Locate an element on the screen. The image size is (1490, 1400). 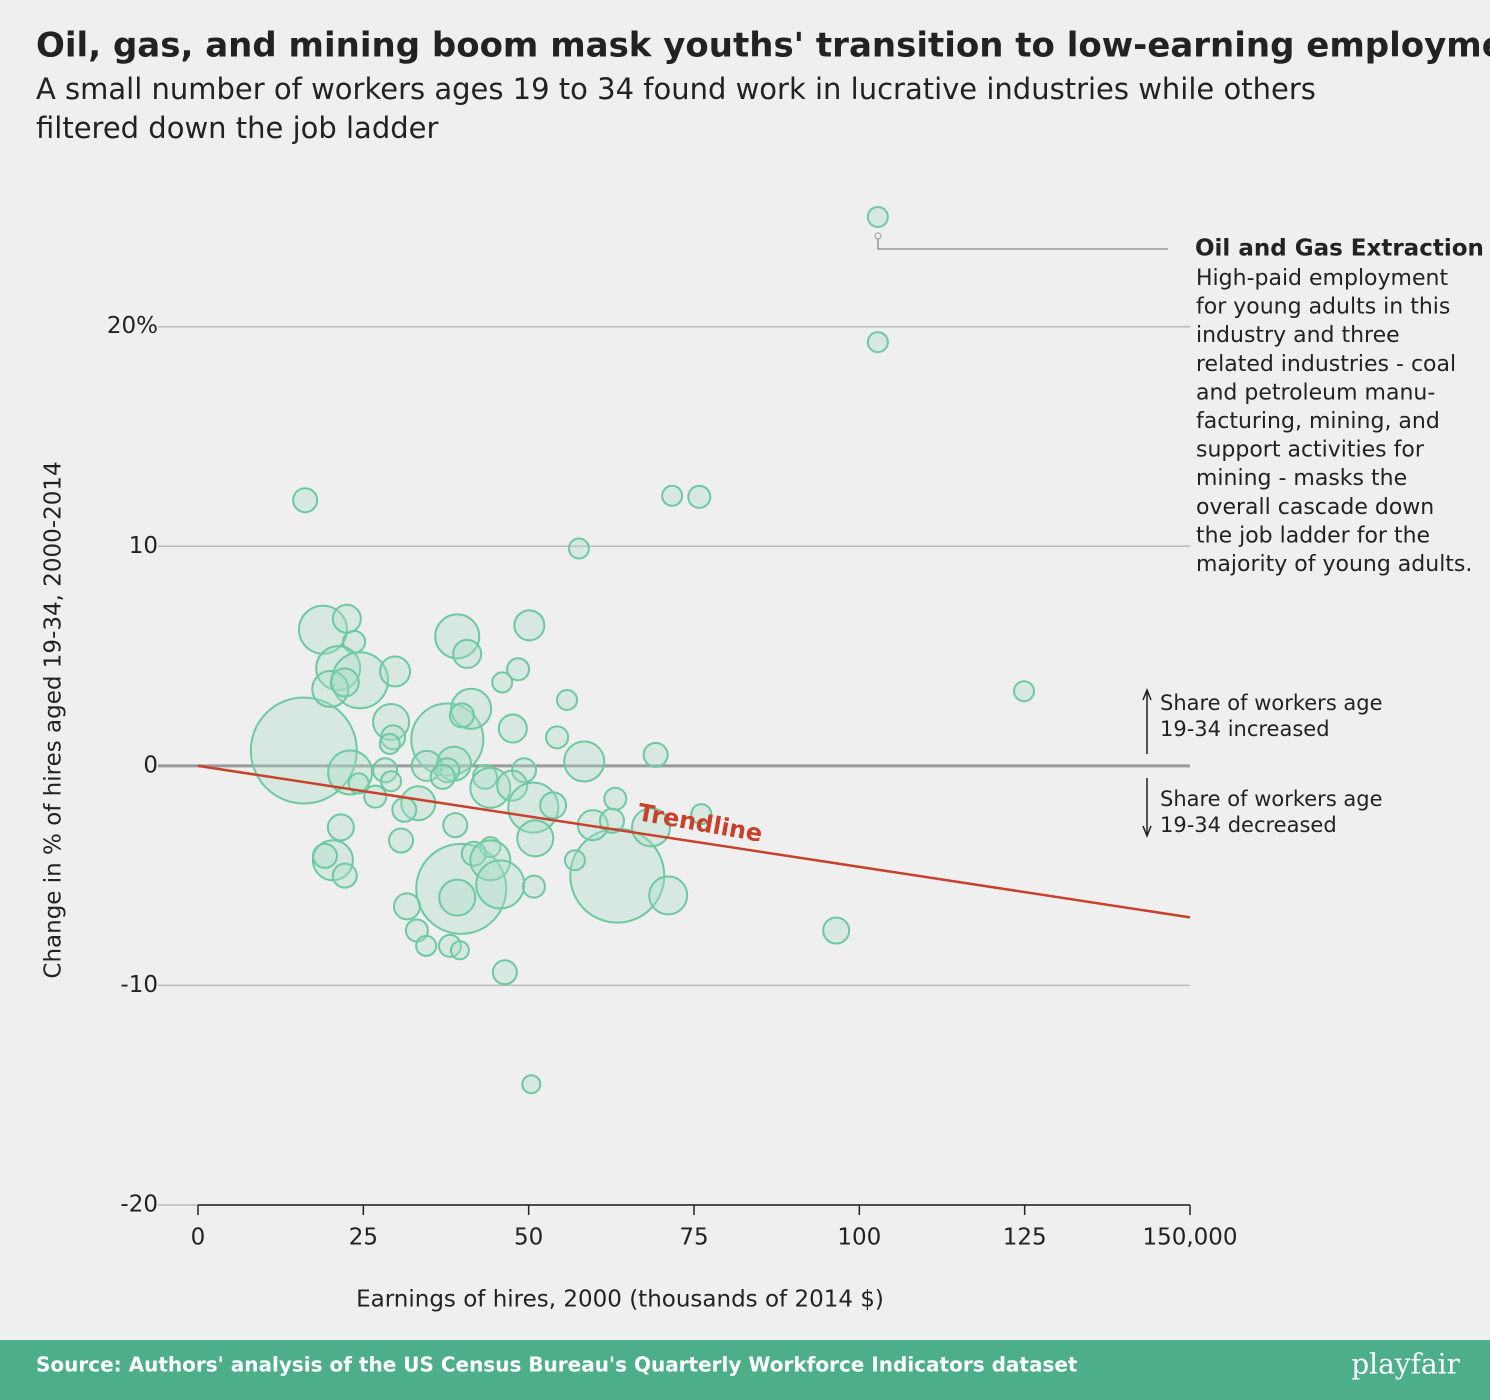
y-tick-label: 20% is located at coordinates (132, 326).